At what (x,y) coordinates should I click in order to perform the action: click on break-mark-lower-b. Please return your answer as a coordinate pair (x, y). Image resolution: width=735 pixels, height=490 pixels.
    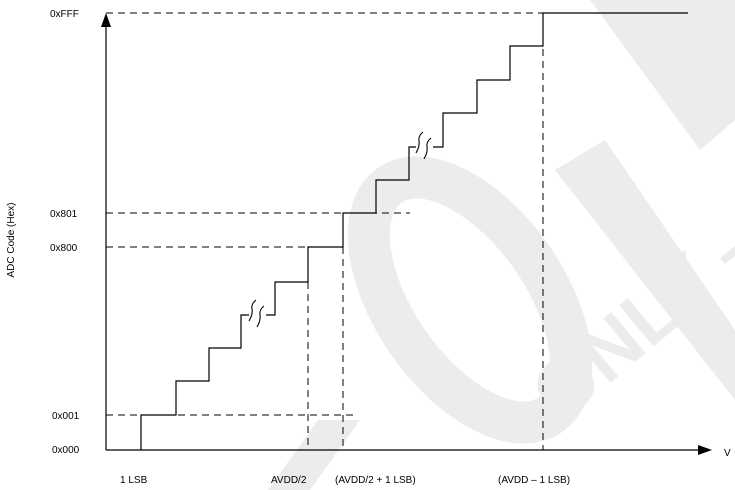
    Looking at the image, I should click on (260, 316).